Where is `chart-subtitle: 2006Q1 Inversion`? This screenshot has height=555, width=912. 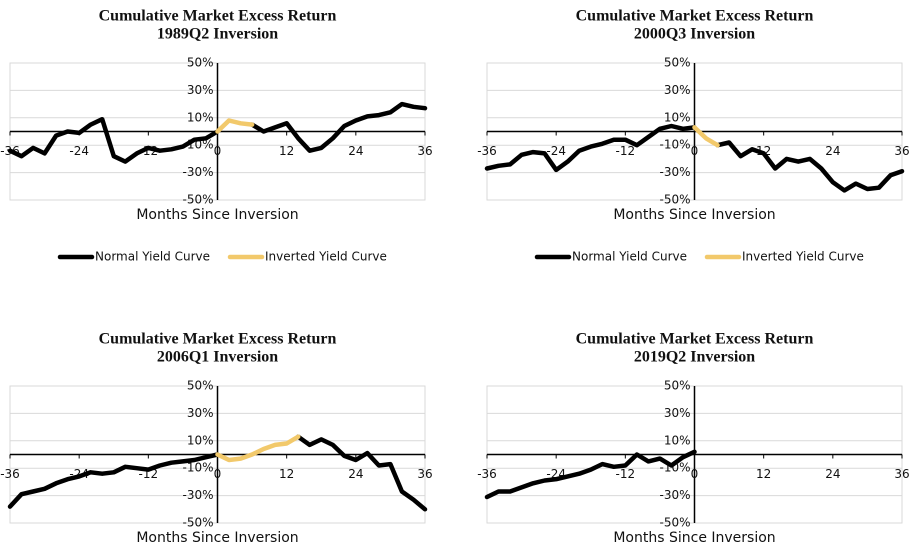 chart-subtitle: 2006Q1 Inversion is located at coordinates (217, 357).